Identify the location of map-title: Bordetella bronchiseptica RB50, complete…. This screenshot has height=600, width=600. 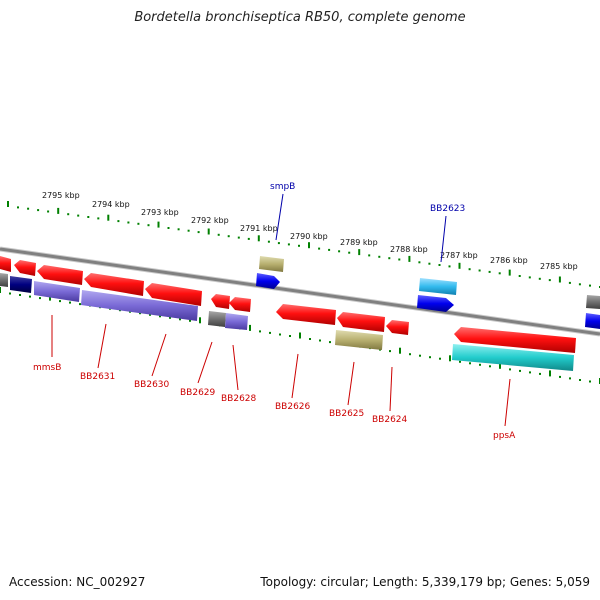
(300, 17).